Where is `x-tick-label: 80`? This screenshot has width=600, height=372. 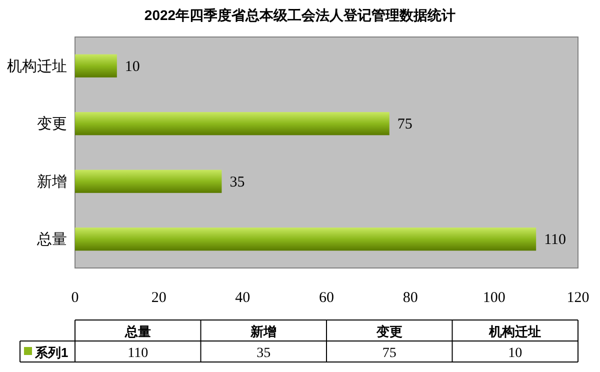
x-tick-label: 80 is located at coordinates (410, 298).